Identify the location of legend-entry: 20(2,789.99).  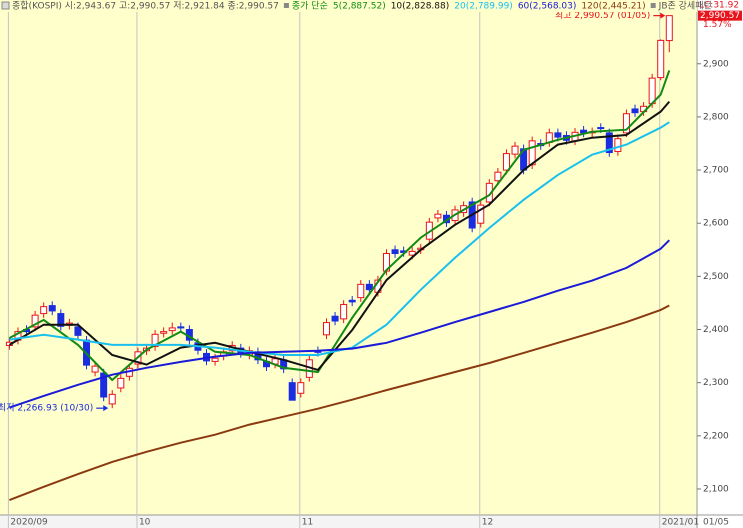
(483, 7).